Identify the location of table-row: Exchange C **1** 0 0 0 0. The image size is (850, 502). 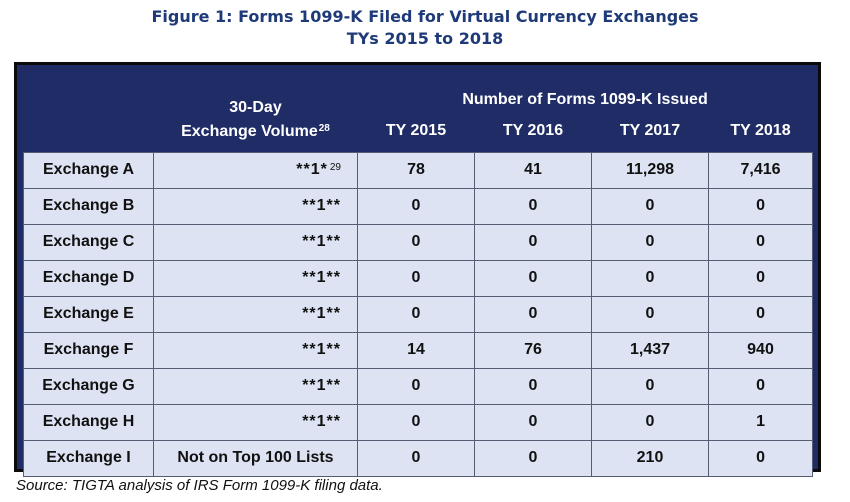
(418, 242).